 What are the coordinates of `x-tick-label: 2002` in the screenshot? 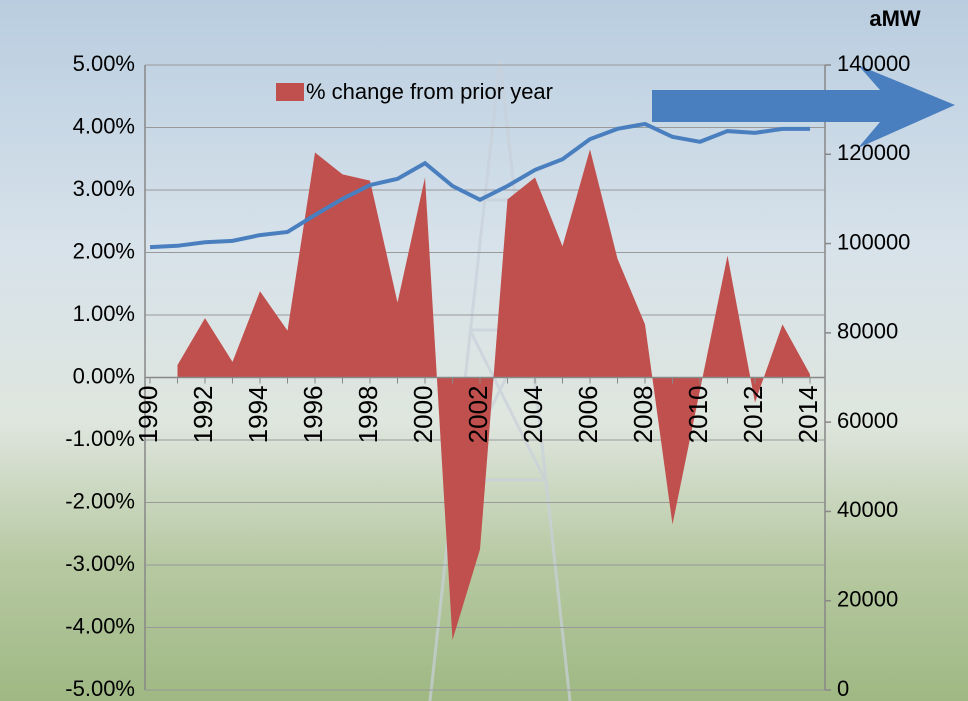 It's located at (478, 415).